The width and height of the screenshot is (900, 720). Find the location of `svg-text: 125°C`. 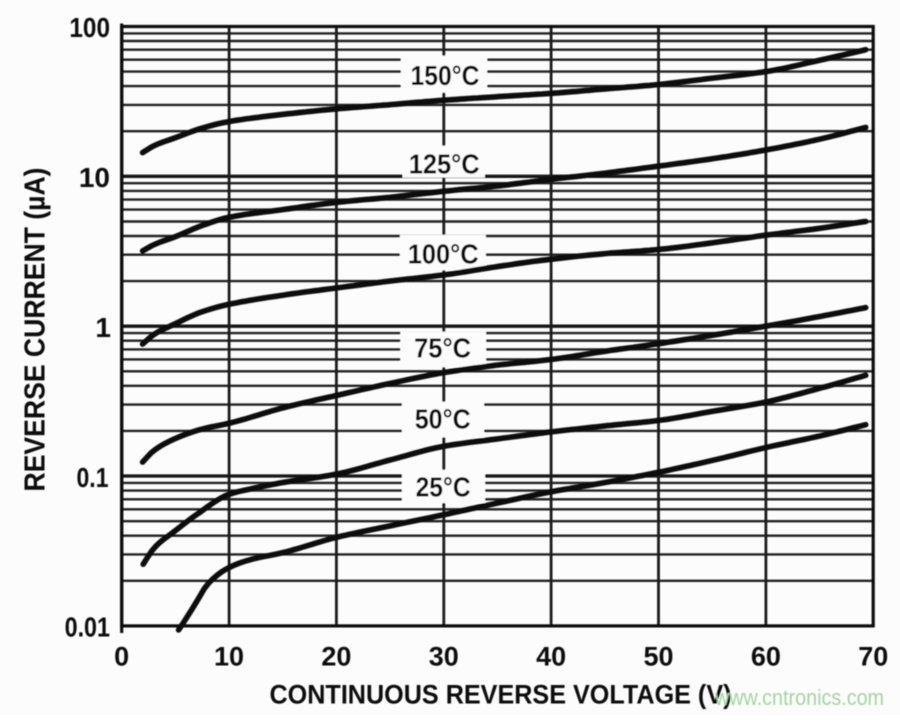

svg-text: 125°C is located at coordinates (444, 164).